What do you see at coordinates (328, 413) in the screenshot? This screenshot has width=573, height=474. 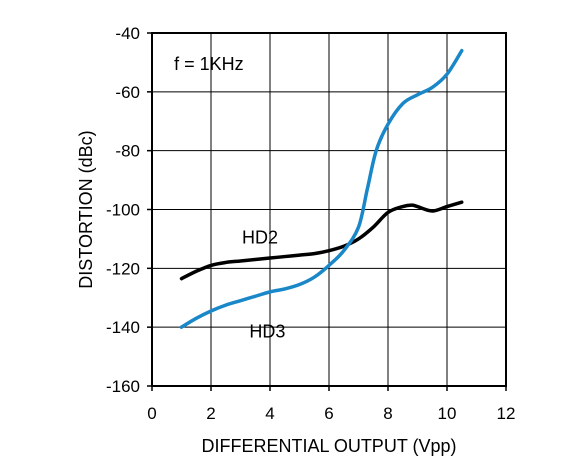 I see `x-tick-label: 6` at bounding box center [328, 413].